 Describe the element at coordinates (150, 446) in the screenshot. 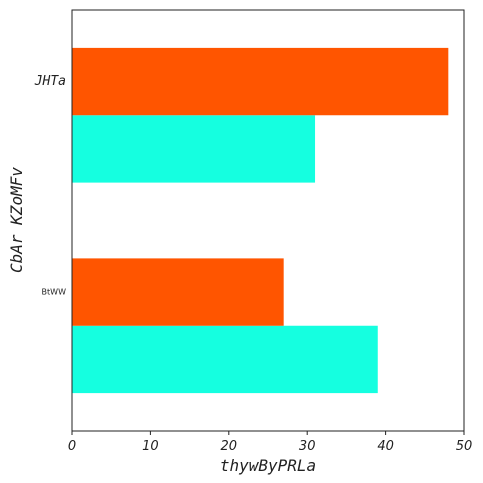

I see `x-tick-label: 10` at that location.